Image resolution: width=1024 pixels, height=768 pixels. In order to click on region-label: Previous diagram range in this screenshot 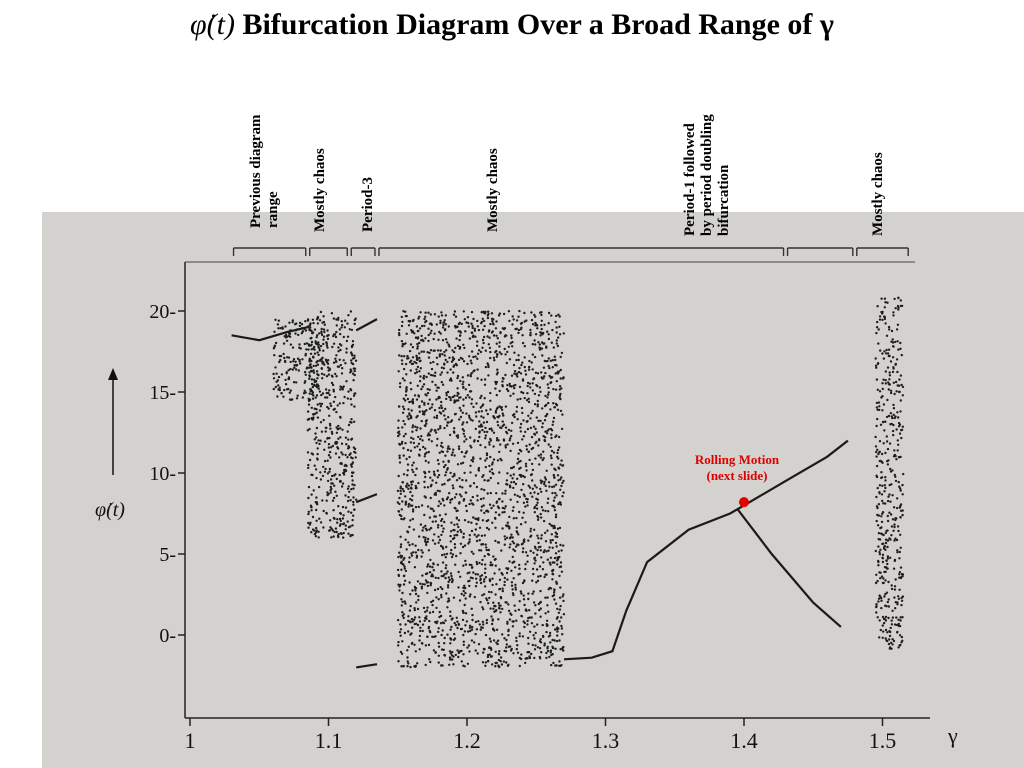, I will do `click(264, 171)`.